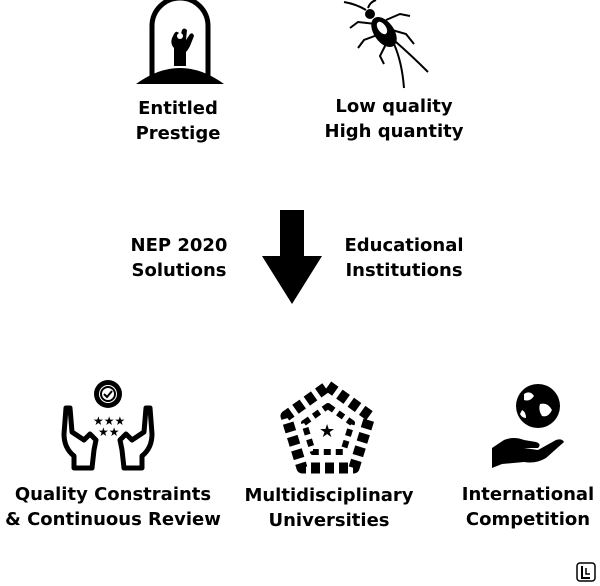 Image resolution: width=600 pixels, height=586 pixels. What do you see at coordinates (113, 507) in the screenshot?
I see `label-quality-constraints: Quality Constraints & Continuous Review` at bounding box center [113, 507].